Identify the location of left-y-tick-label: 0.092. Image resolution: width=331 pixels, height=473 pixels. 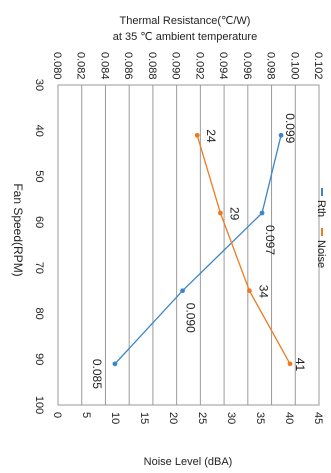
(199, 66).